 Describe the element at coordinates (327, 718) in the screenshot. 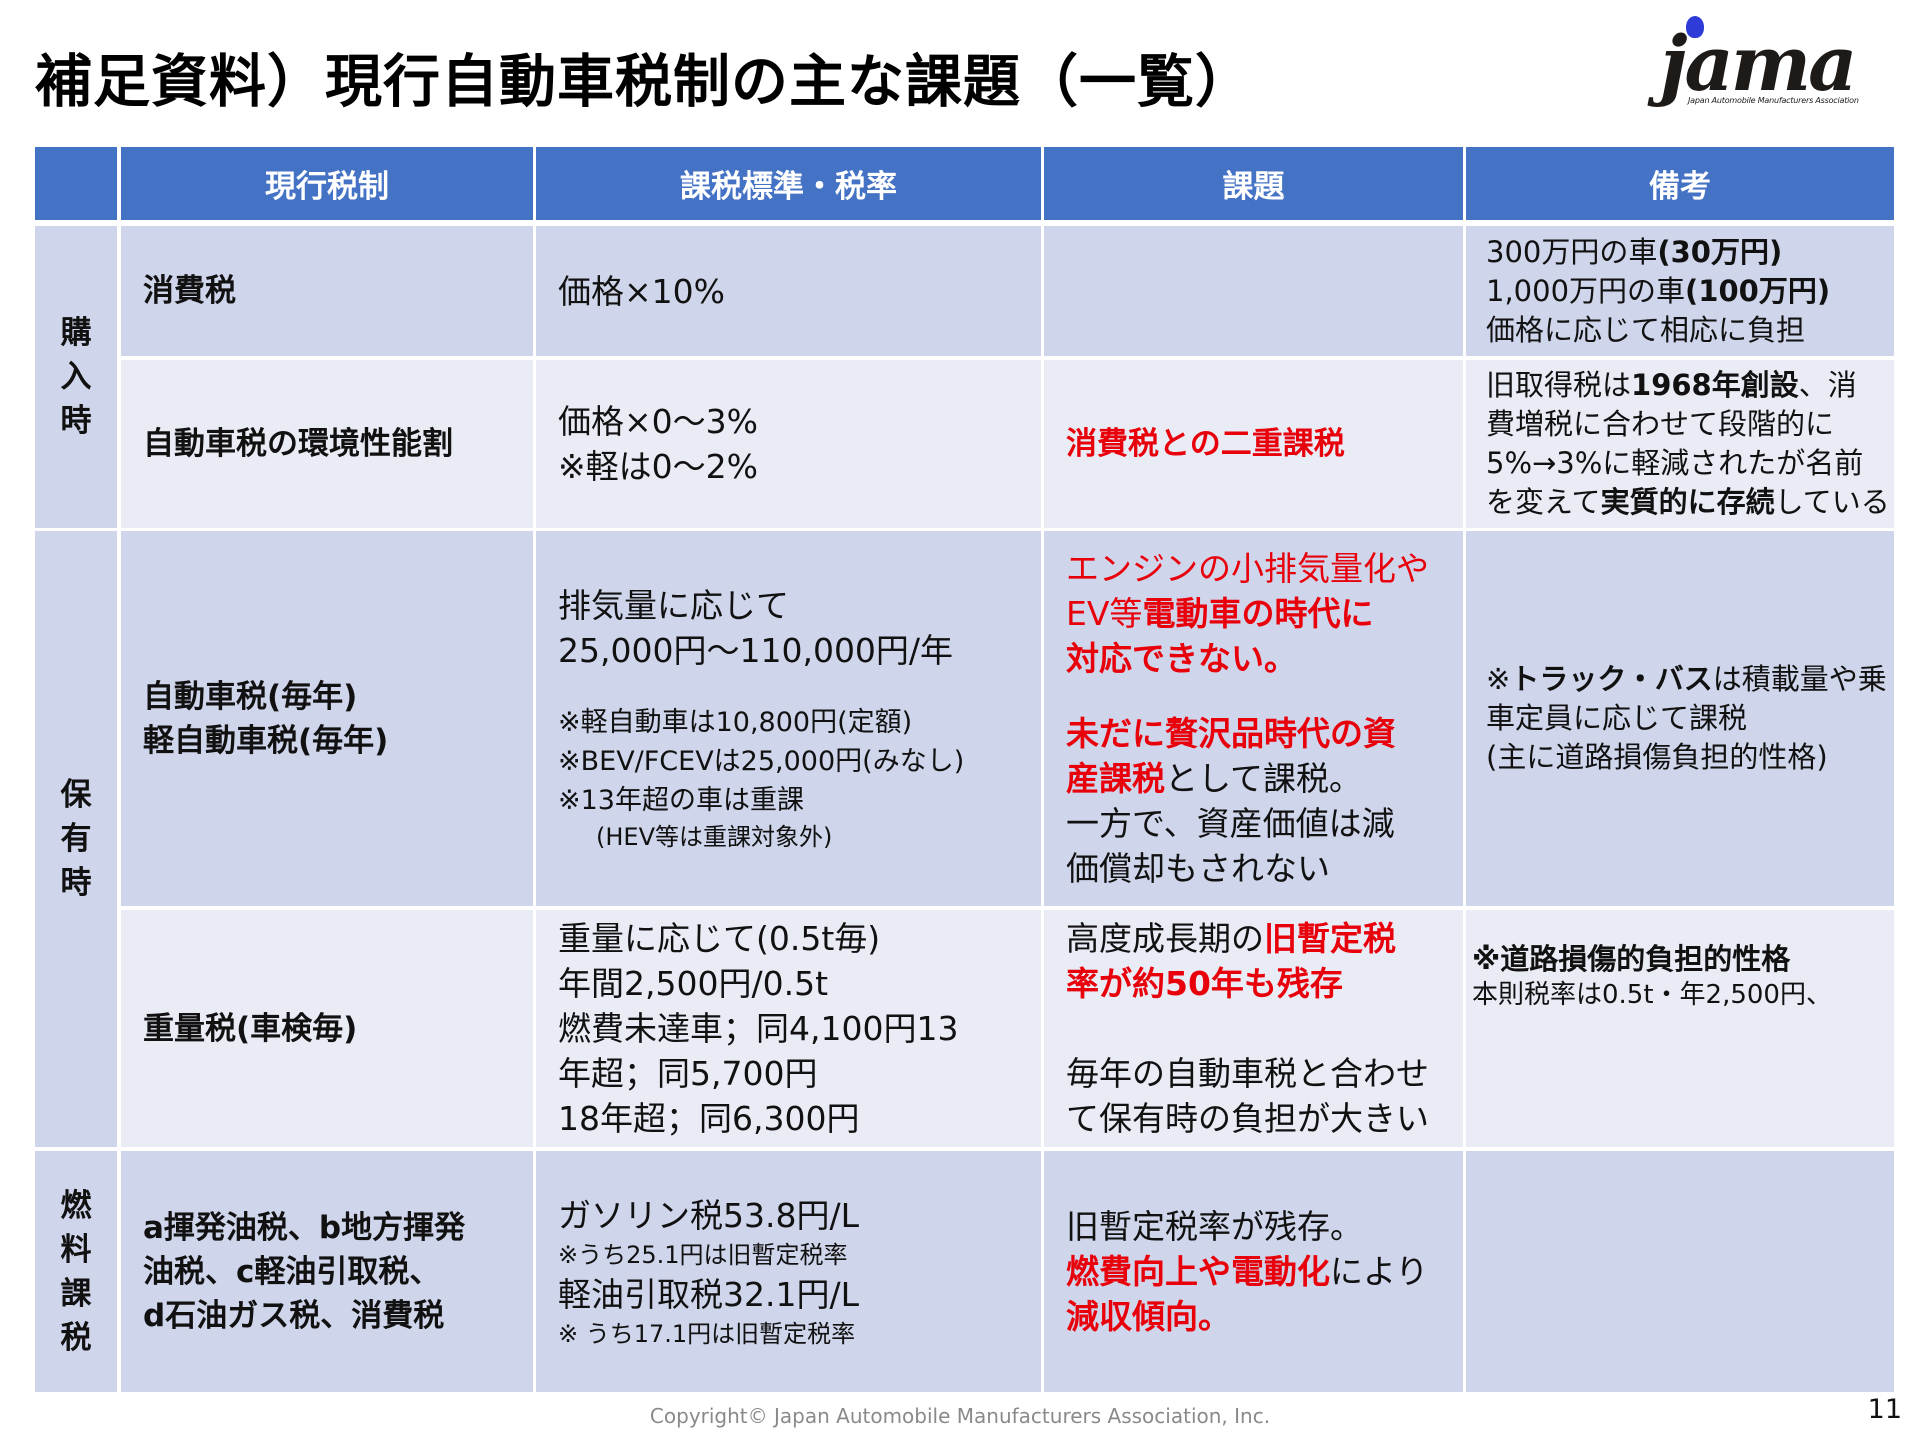

I see `row-automobile-tax-name: 自動車税(毎年) 軽自動車税(毎年)` at that location.